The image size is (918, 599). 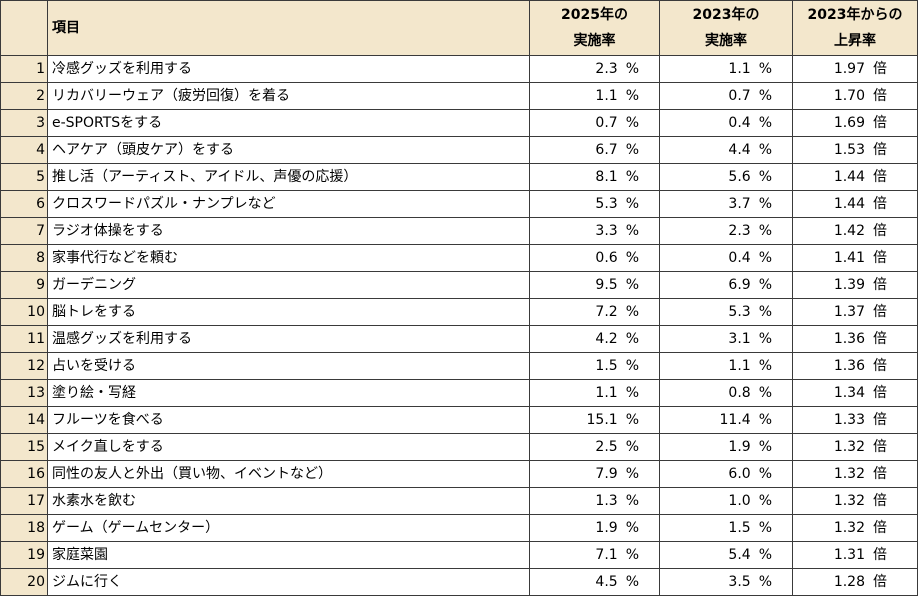 I want to click on rate-2025-value: 15.1, so click(x=602, y=420).